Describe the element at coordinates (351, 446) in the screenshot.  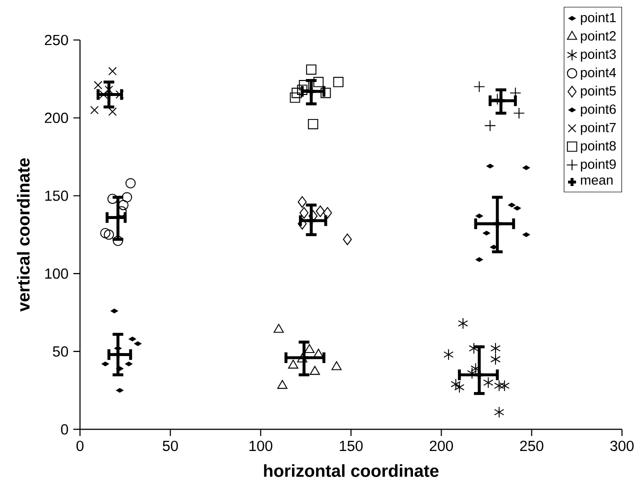
I see `x-tick-label: 150` at that location.